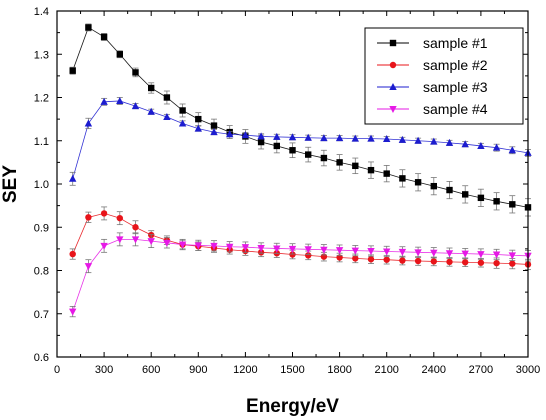 The image size is (546, 420). I want to click on y-tick-label: 1.2, so click(41, 99).